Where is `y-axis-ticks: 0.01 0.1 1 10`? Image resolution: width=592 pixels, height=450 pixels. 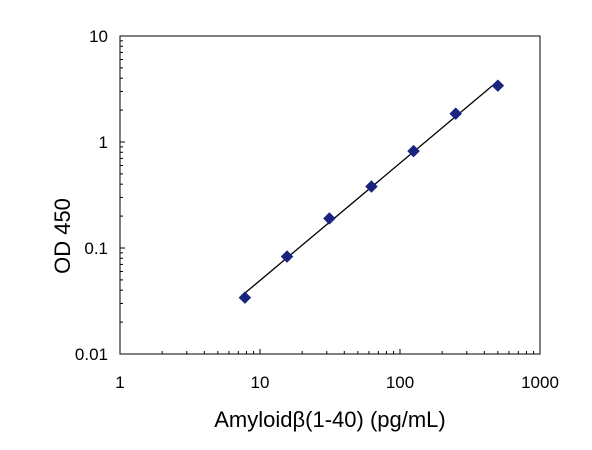 y-axis-ticks: 0.01 0.1 1 10 is located at coordinates (100, 195).